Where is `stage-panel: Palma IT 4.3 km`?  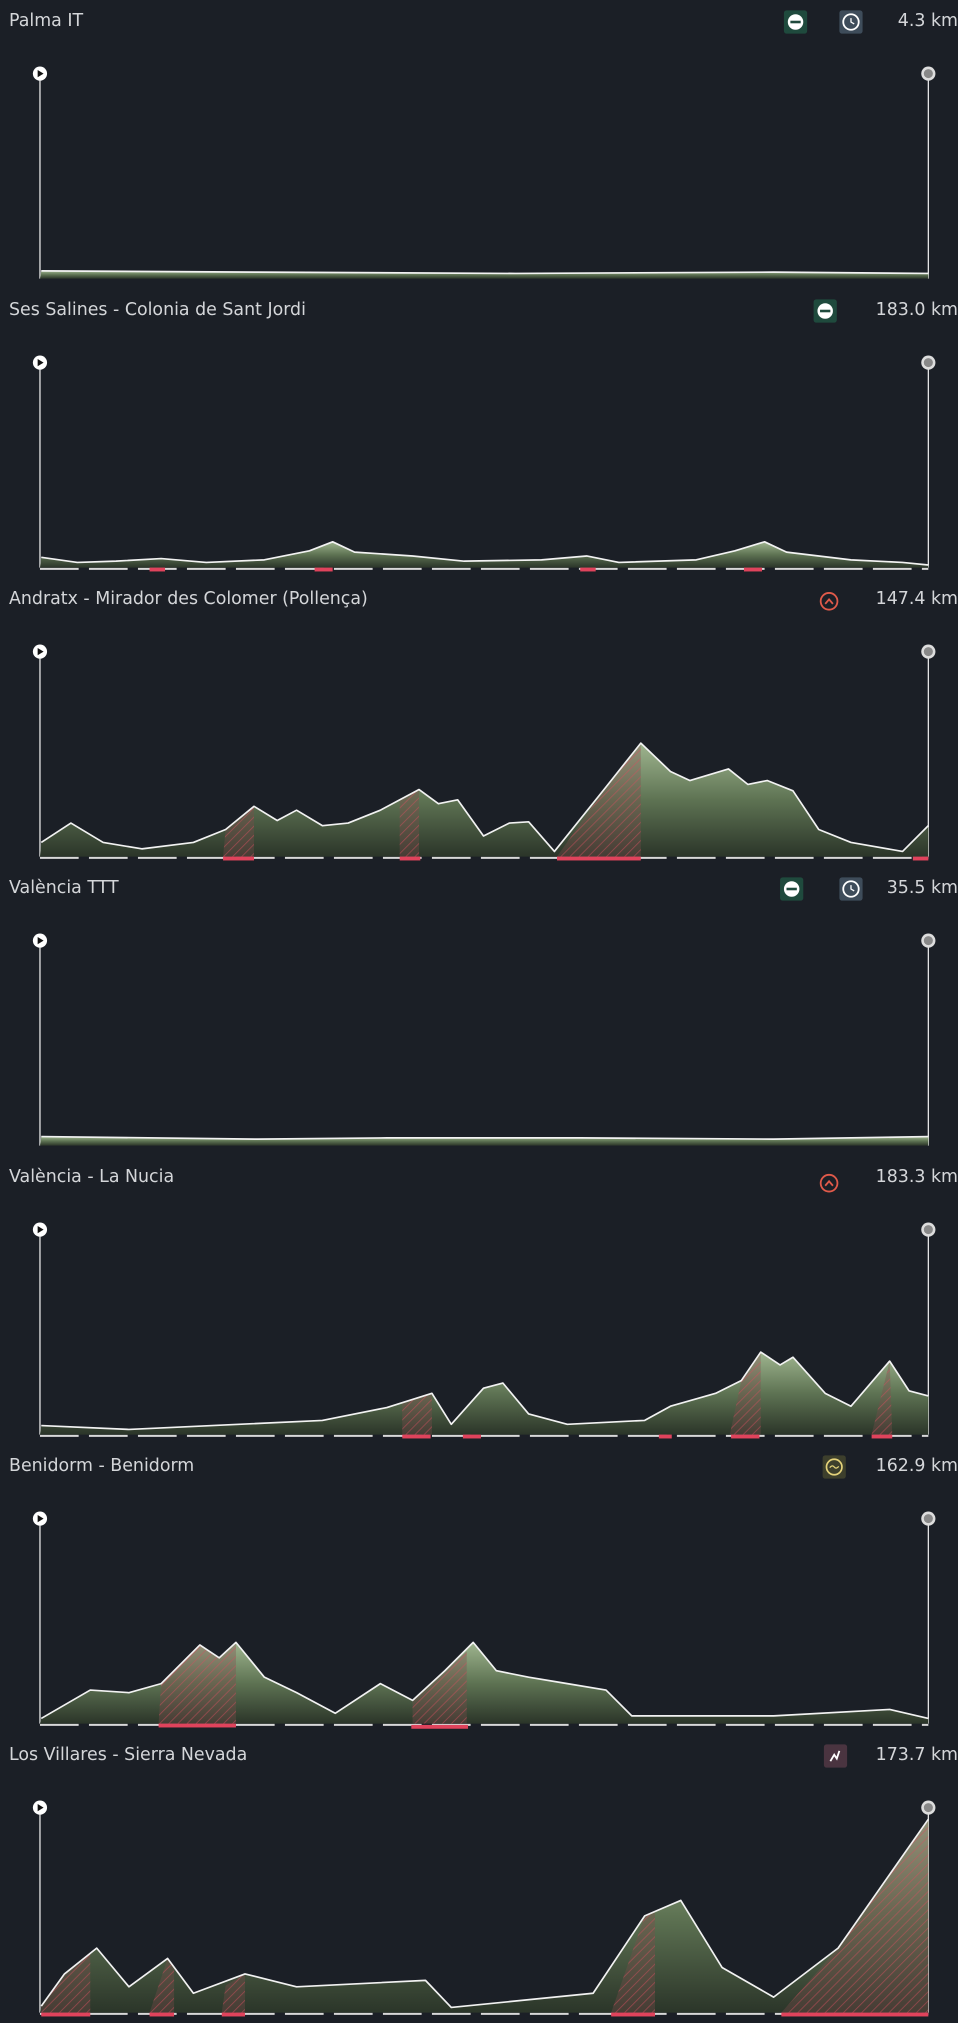 stage-panel: Palma IT 4.3 km is located at coordinates (483, 144).